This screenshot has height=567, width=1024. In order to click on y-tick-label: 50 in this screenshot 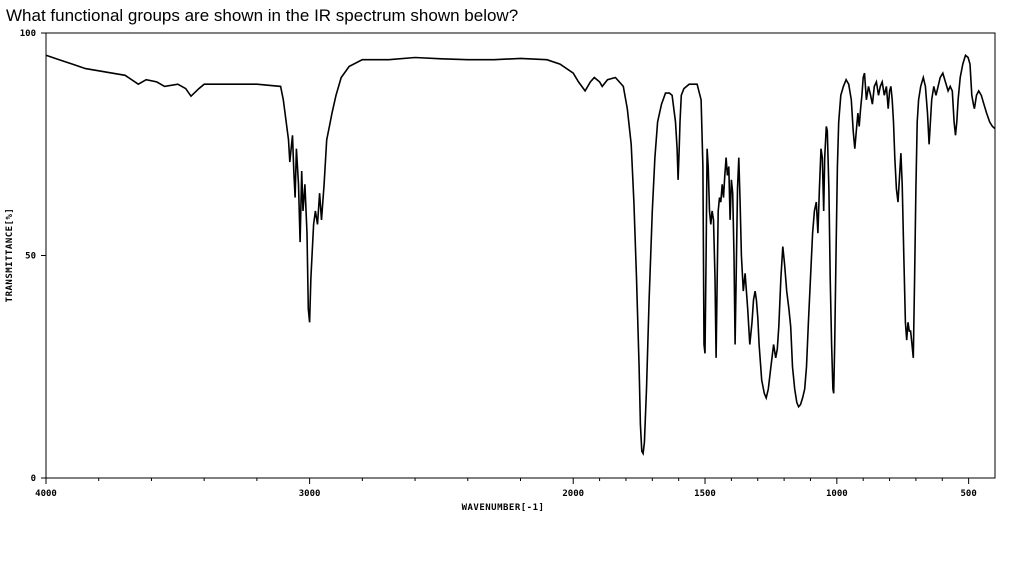, I will do `click(30, 257)`.